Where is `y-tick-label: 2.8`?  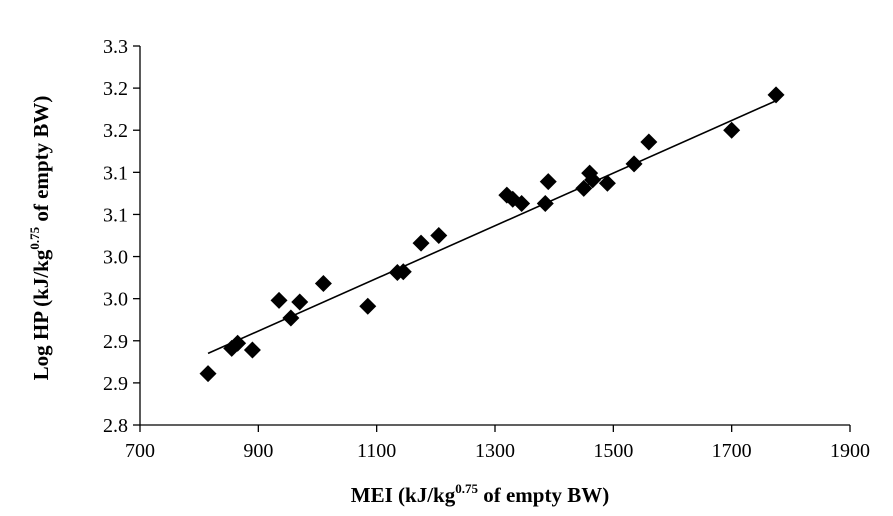 y-tick-label: 2.8 is located at coordinates (115, 426).